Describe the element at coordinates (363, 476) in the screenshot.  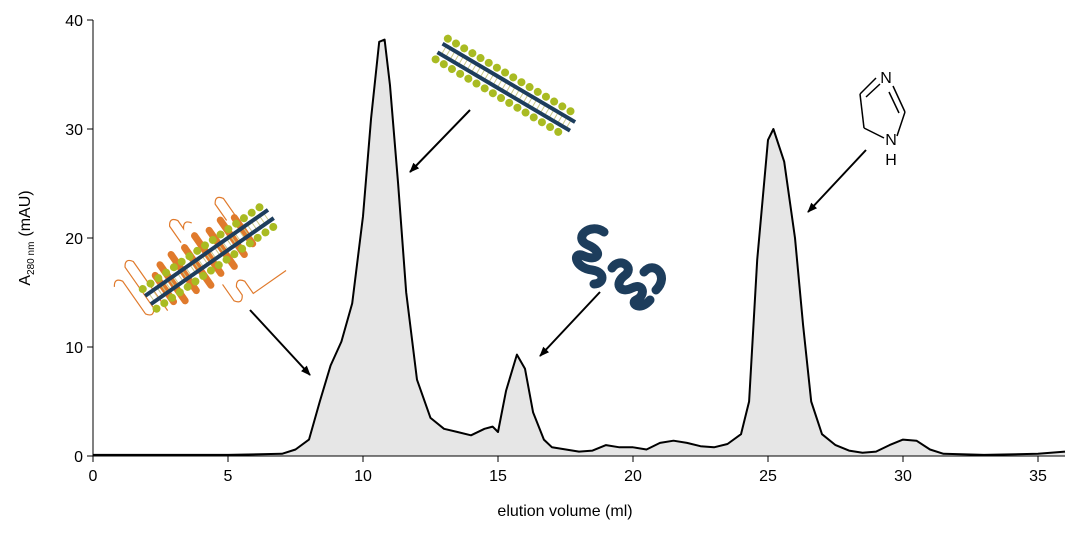
I see `x-tick-label: 10` at that location.